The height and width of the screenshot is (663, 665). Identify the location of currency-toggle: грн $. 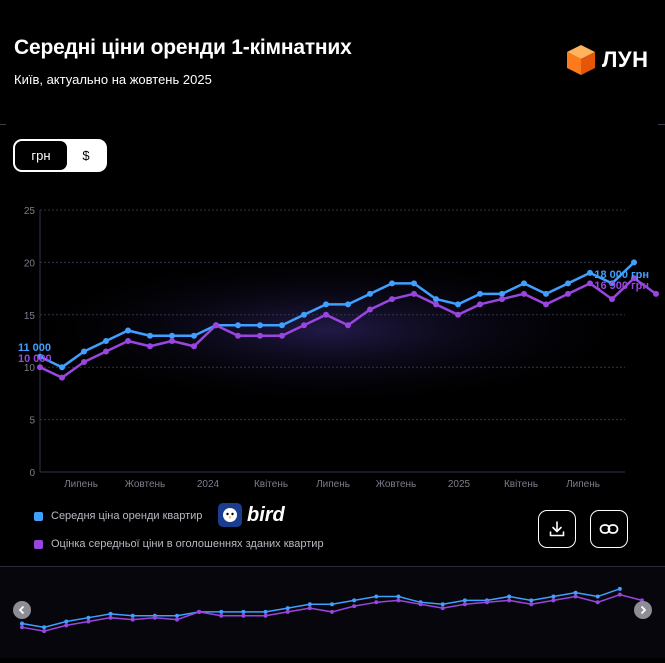
(60, 155).